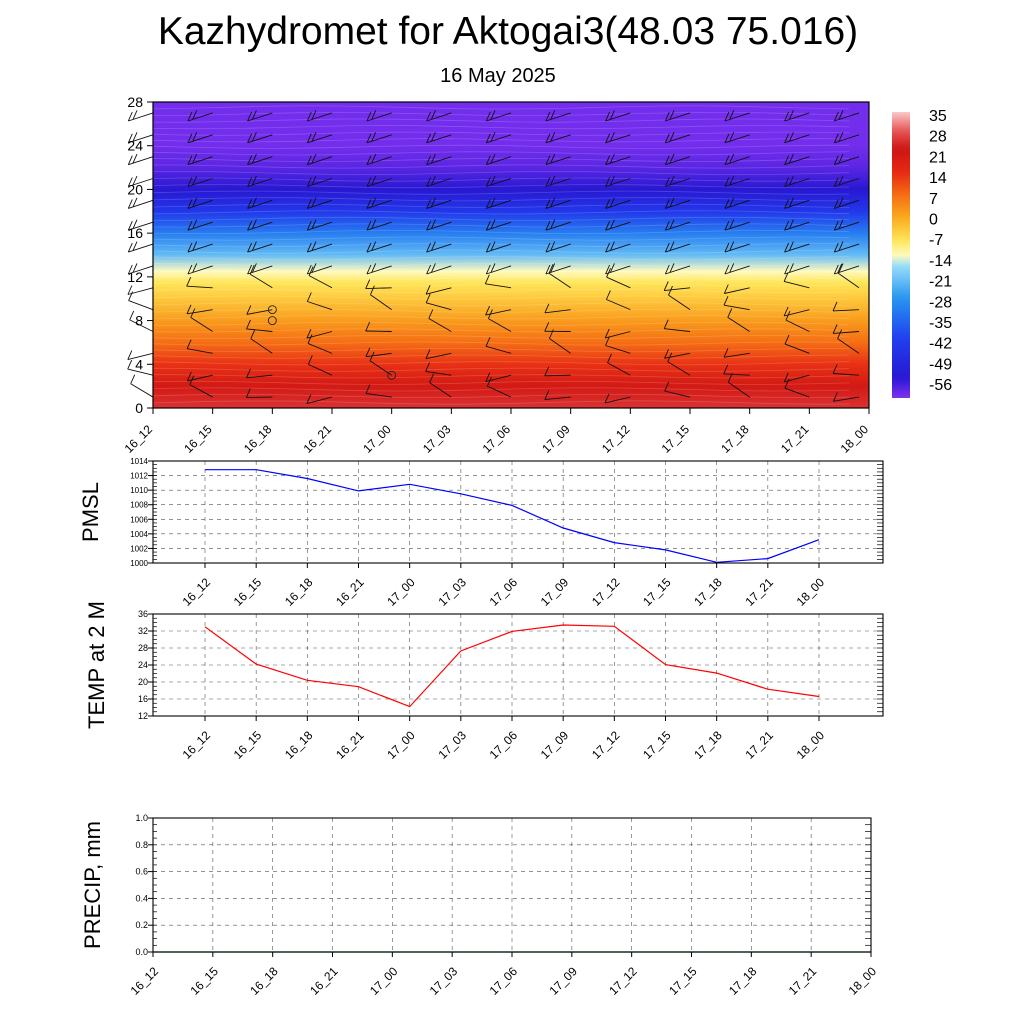 The width and height of the screenshot is (1024, 1024). What do you see at coordinates (512, 516) in the screenshot?
I see `pmsl-line` at bounding box center [512, 516].